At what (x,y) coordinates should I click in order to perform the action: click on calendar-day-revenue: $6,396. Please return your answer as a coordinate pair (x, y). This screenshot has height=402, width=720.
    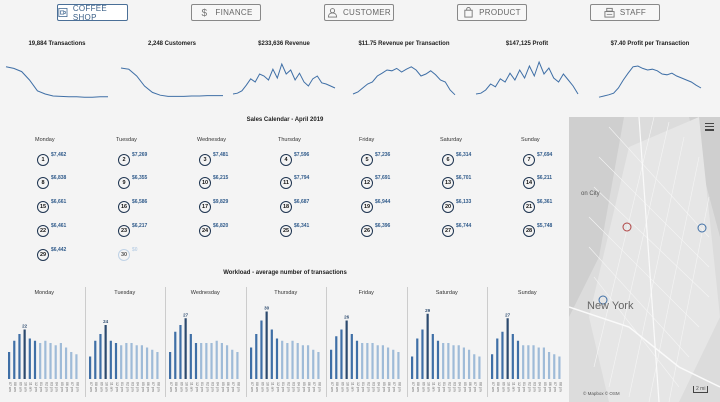
    Looking at the image, I should click on (383, 226).